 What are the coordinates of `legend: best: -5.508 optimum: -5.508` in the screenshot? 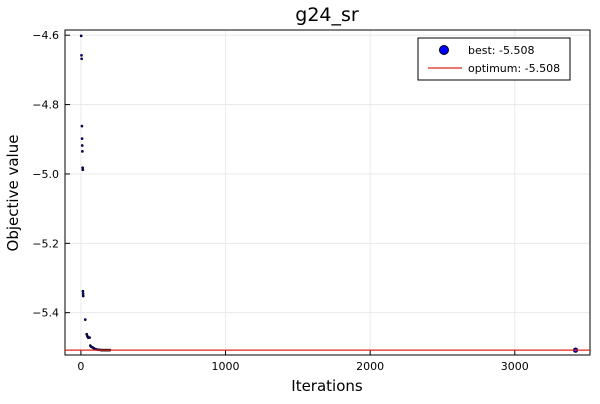 It's located at (494, 59).